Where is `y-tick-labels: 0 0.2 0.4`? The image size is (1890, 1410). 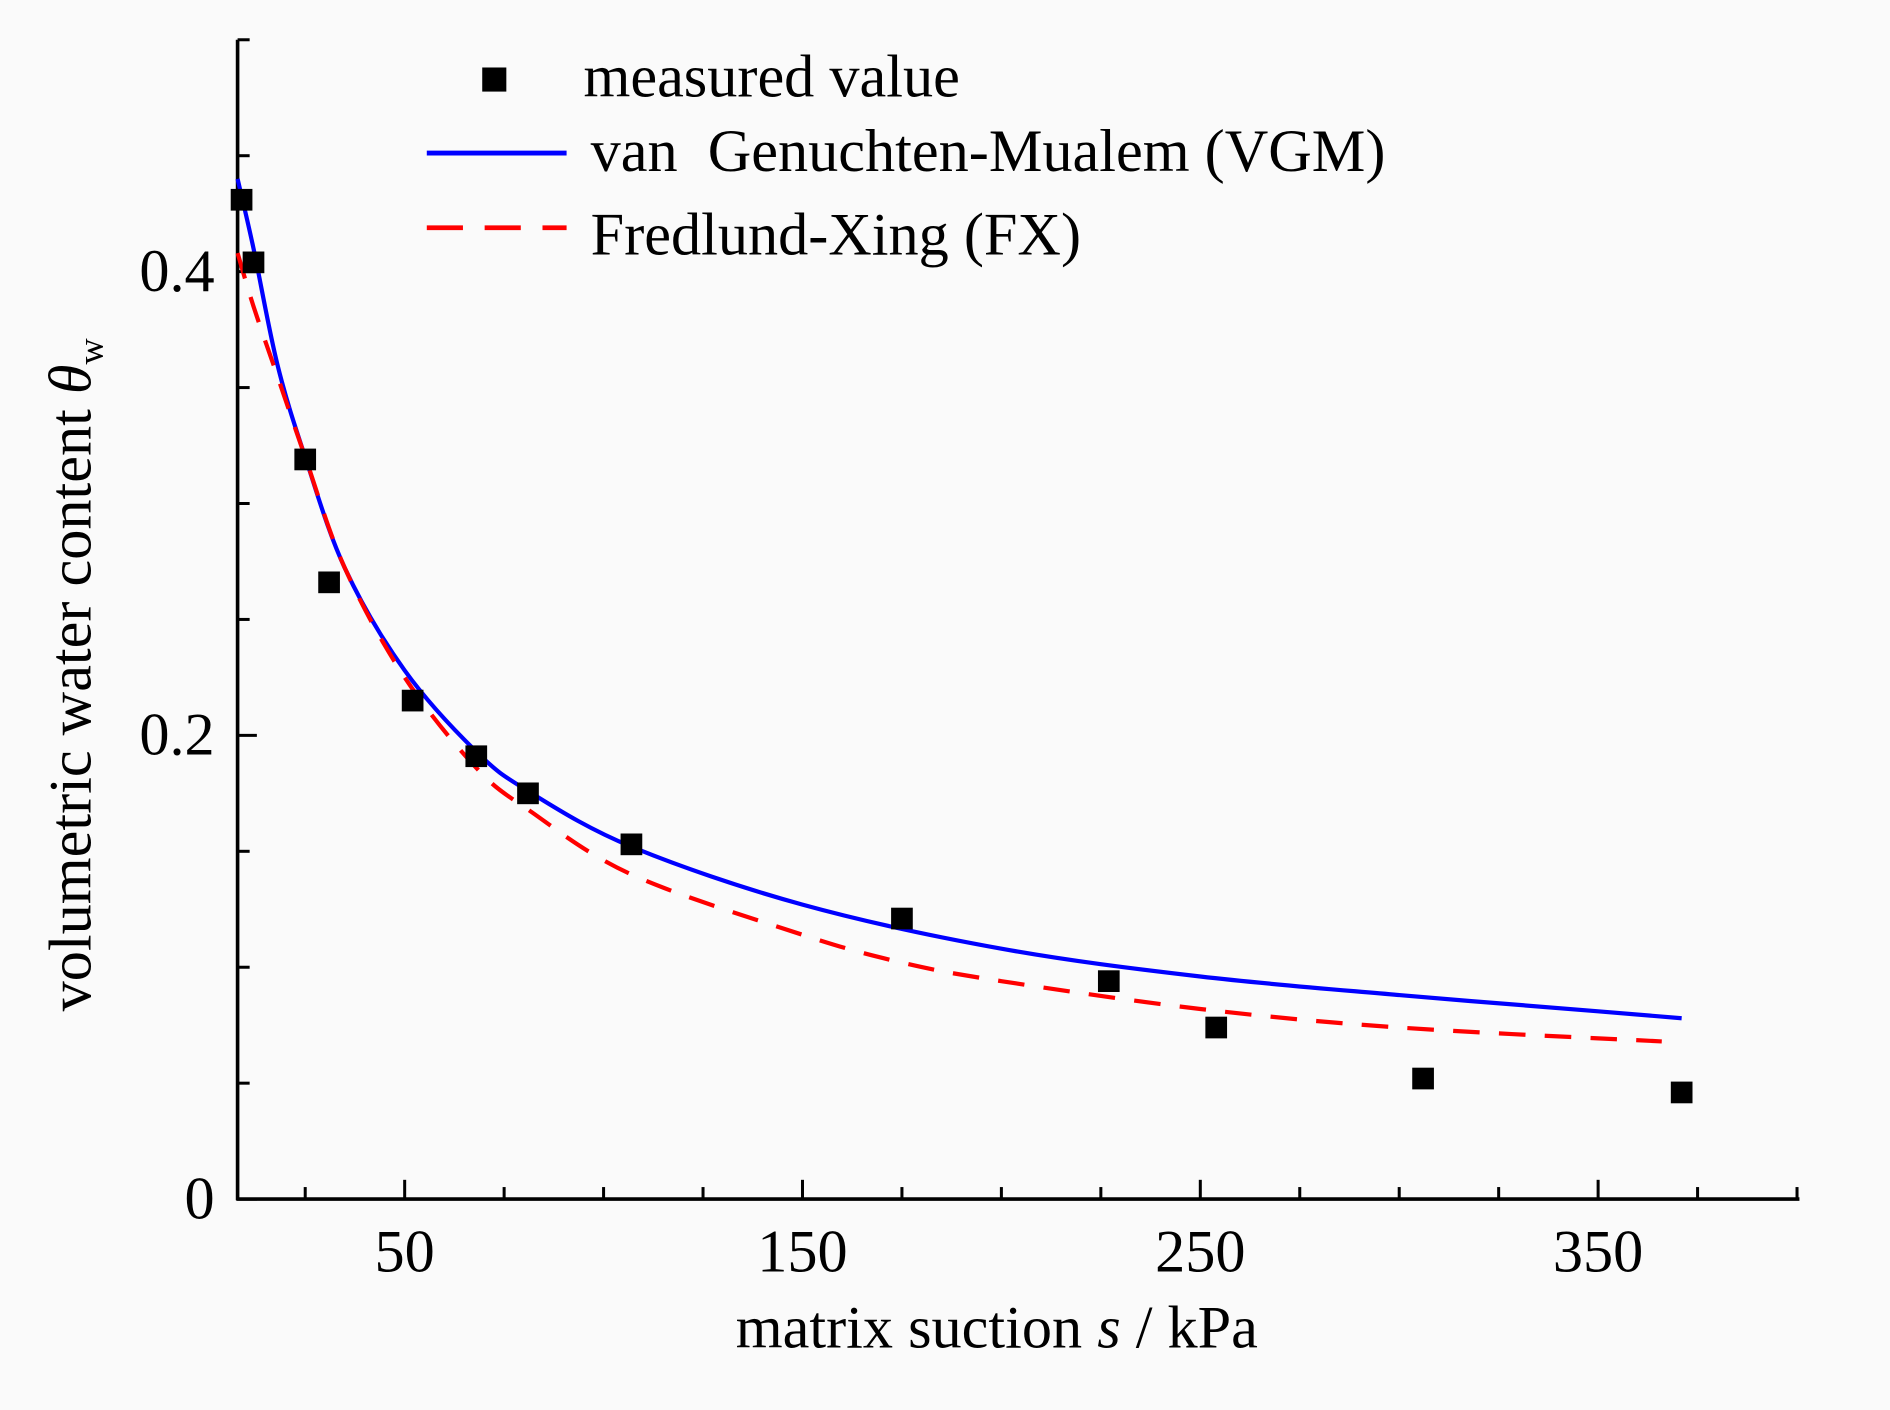
y-tick-labels: 0 0.2 0.4 is located at coordinates (176, 735).